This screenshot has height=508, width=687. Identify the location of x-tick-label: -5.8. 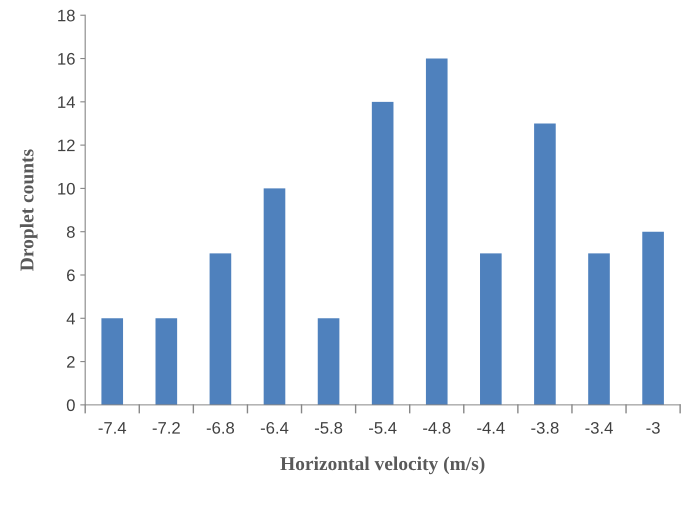
(328, 428).